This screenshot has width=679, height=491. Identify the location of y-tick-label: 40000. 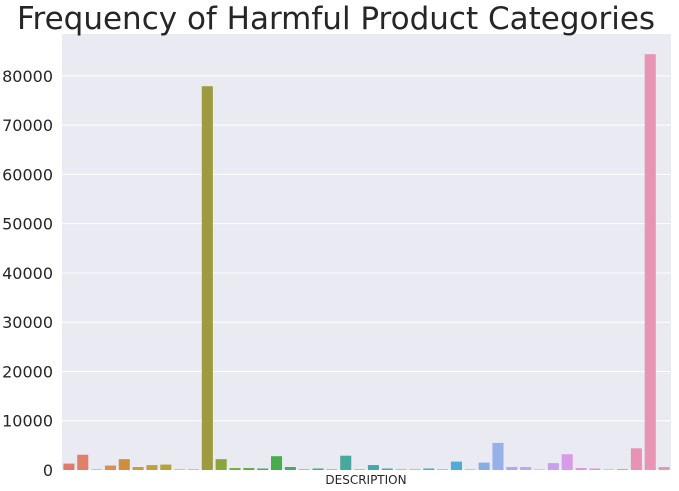
(27, 273).